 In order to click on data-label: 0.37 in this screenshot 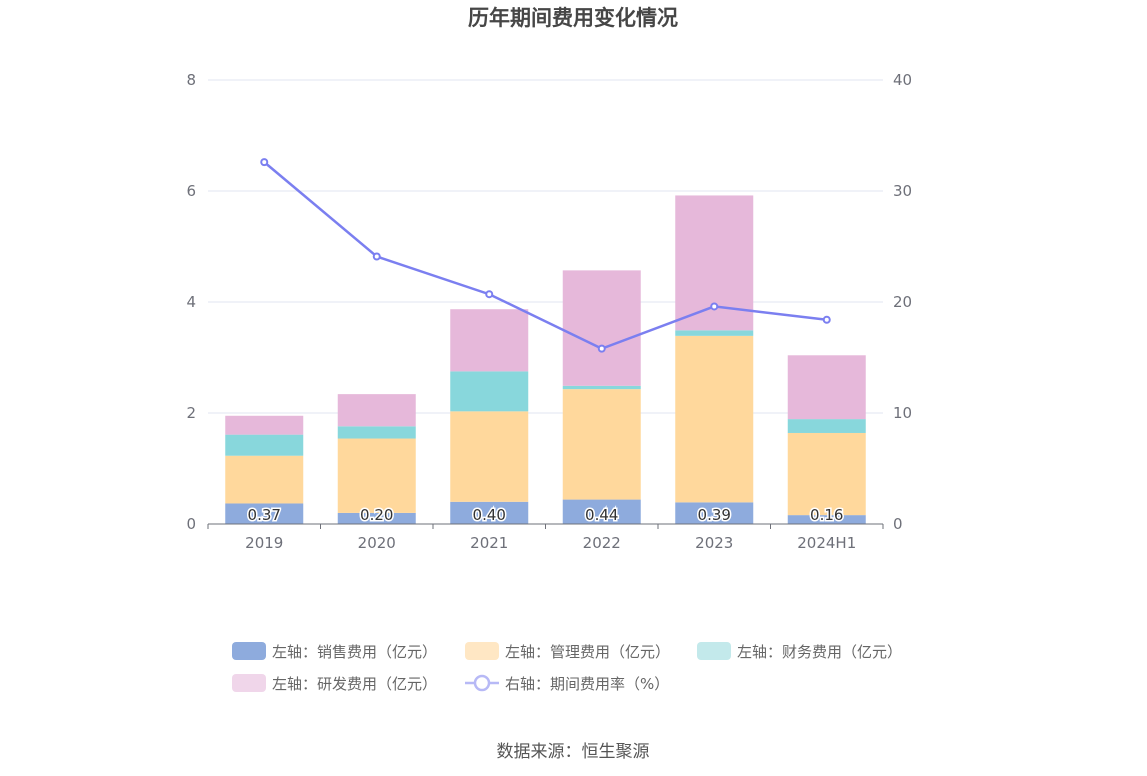, I will do `click(264, 515)`.